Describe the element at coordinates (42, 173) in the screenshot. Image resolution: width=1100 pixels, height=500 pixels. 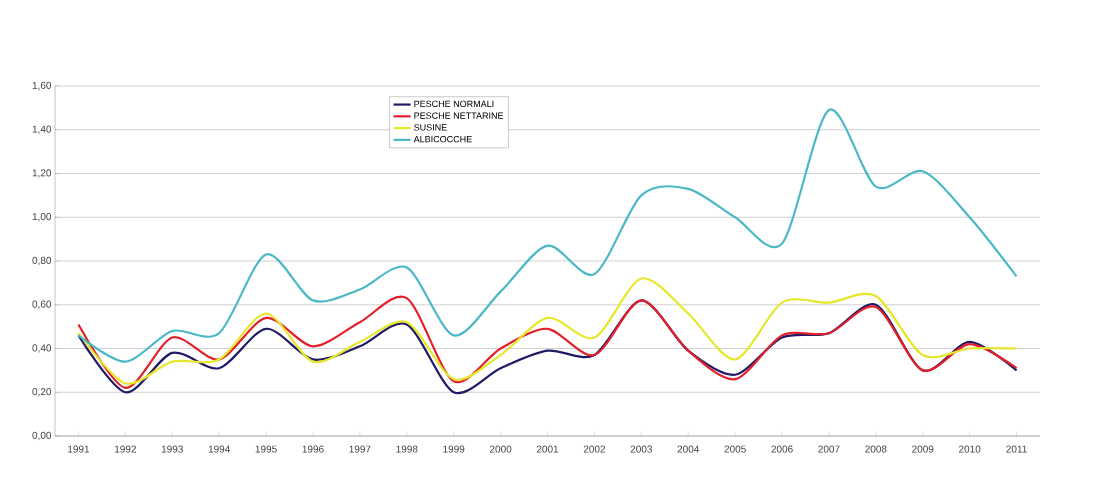
I see `y-tick-label: 1,20` at that location.